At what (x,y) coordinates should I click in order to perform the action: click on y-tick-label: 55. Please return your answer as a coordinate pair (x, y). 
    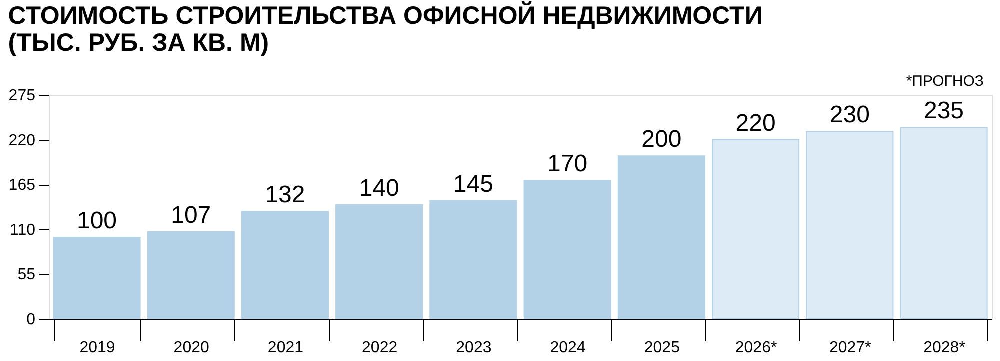
    Looking at the image, I should click on (27, 275).